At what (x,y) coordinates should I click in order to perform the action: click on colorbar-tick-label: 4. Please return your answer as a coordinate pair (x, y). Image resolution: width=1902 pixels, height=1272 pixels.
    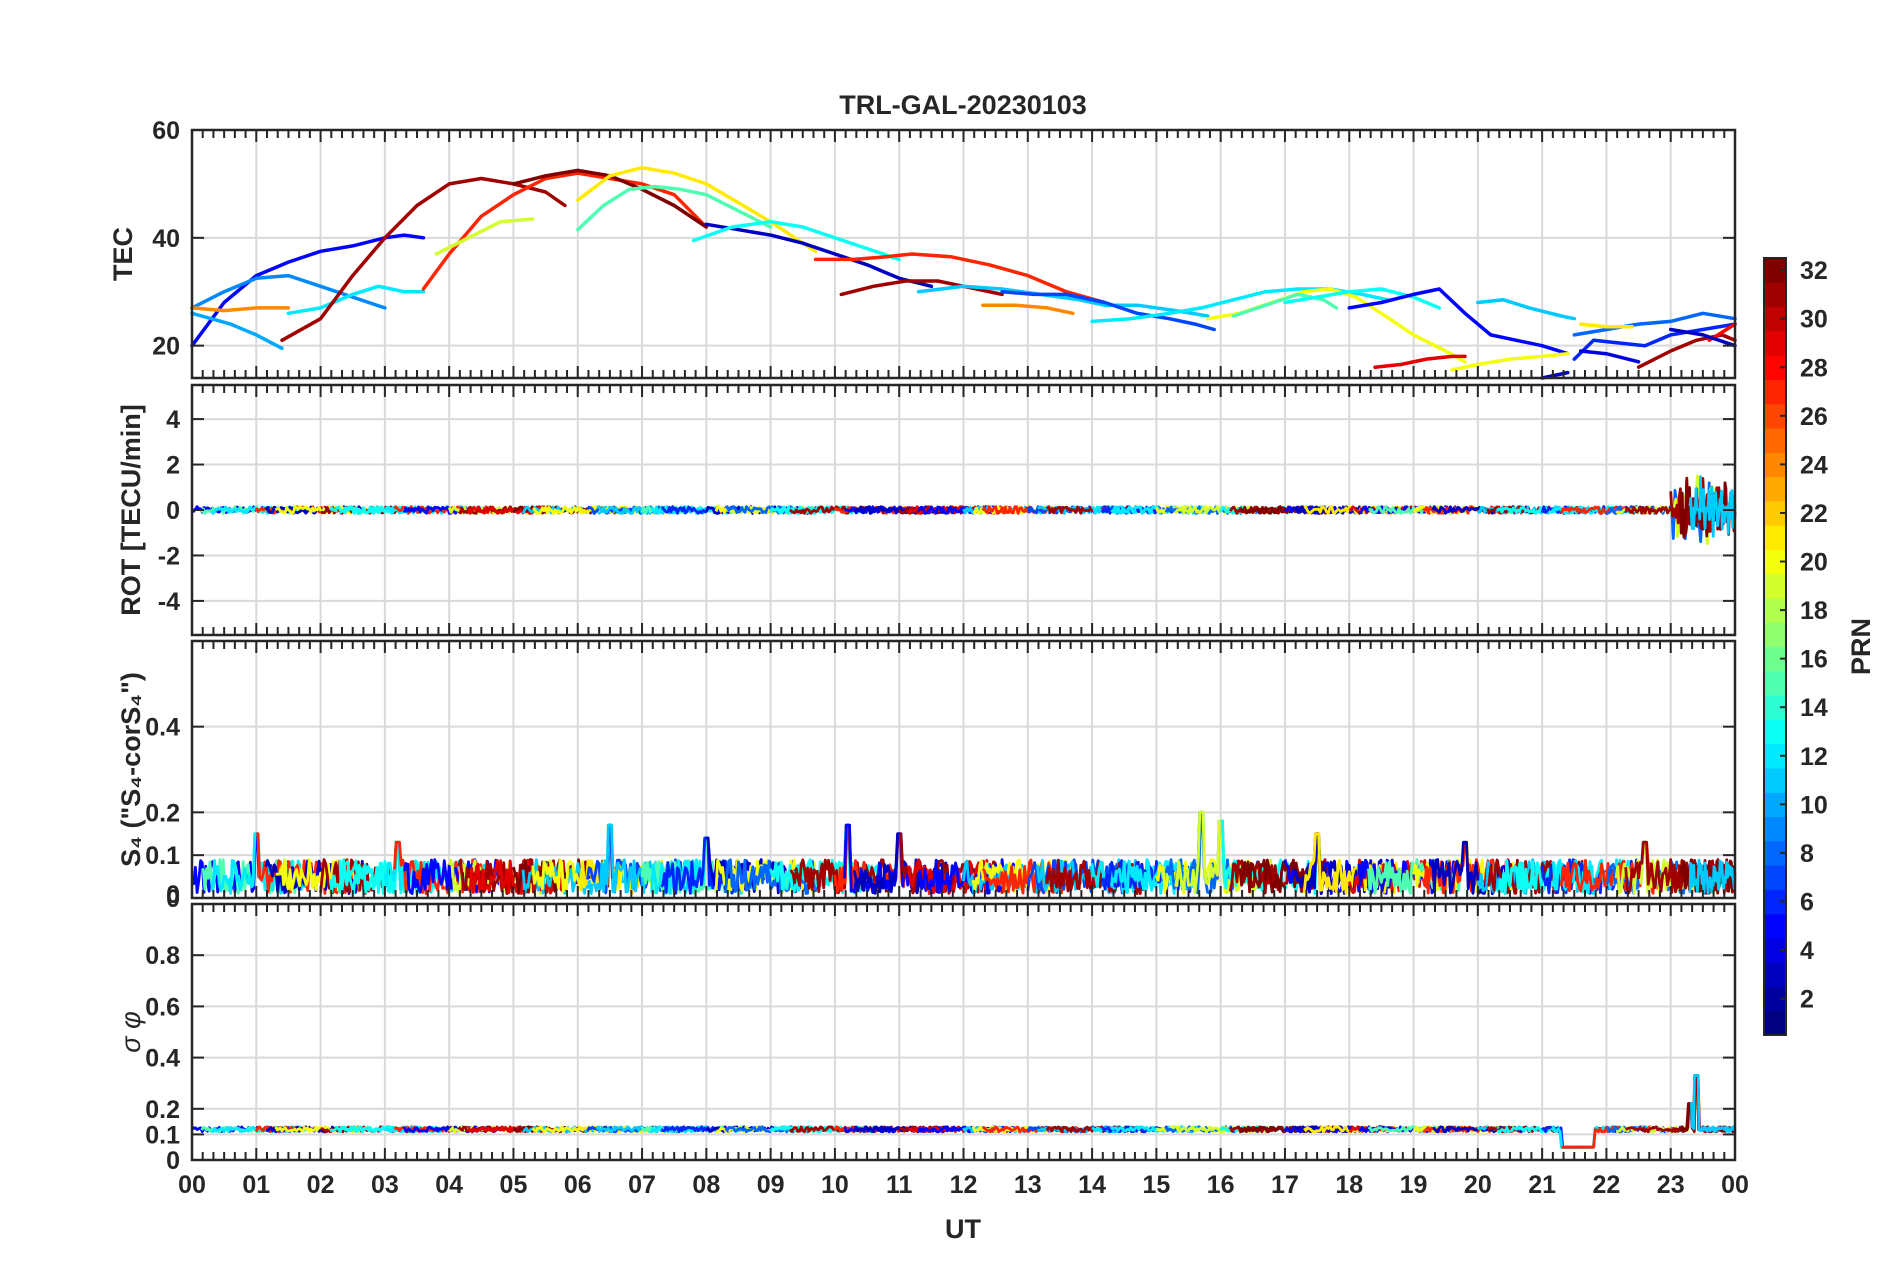
    Looking at the image, I should click on (1807, 951).